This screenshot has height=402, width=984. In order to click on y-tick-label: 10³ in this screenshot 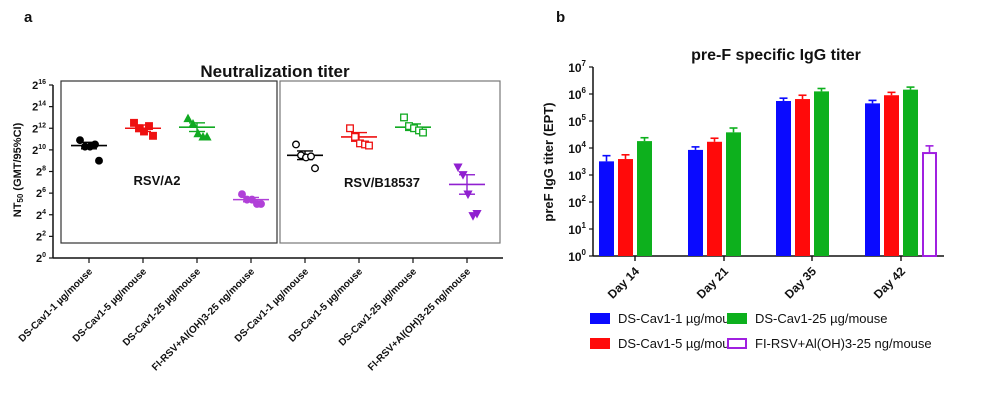, I will do `click(577, 175)`.